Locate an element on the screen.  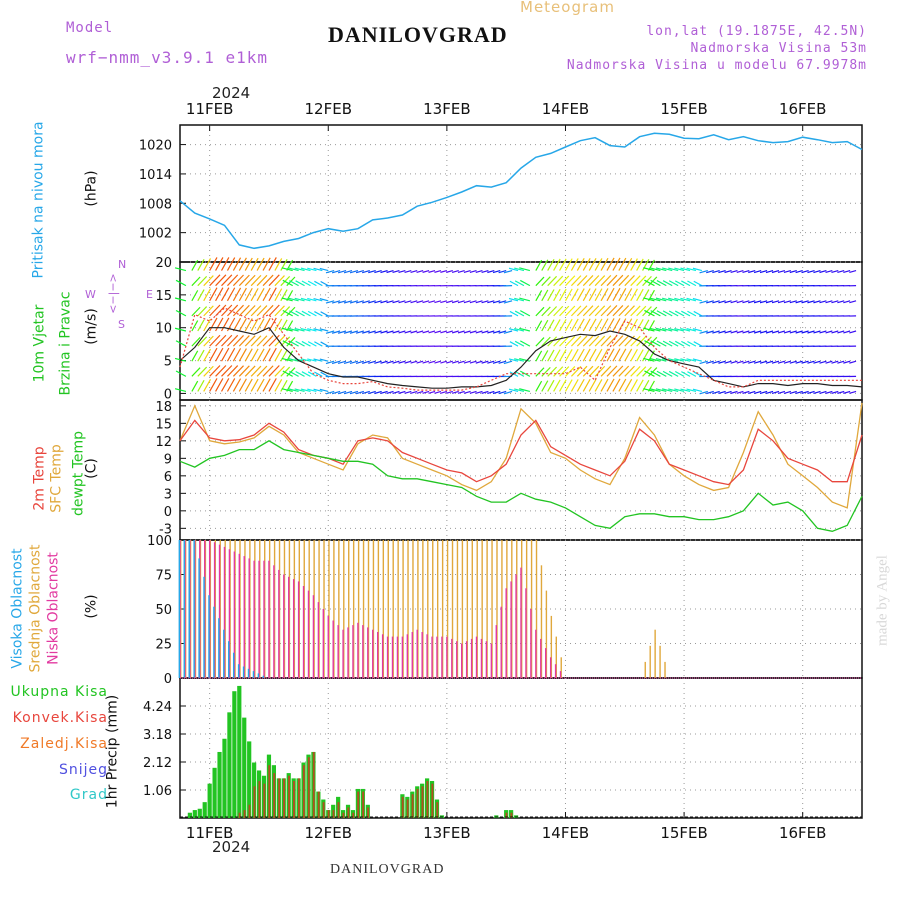
top-day-label: 12FEB is located at coordinates (328, 109).